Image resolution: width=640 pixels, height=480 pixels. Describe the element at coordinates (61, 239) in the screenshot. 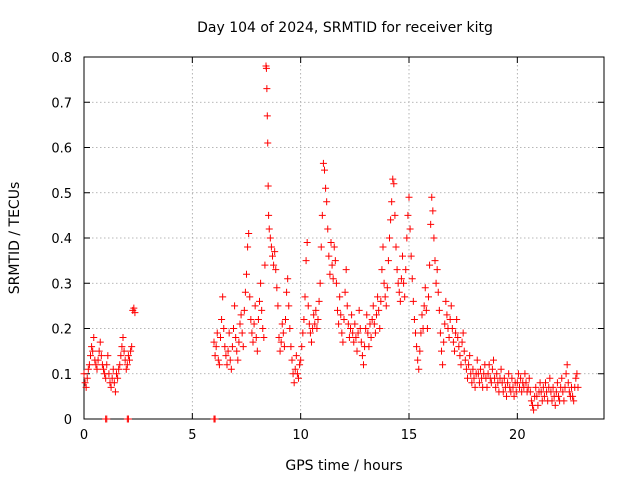

I see `y-tick-label: 0.4` at that location.